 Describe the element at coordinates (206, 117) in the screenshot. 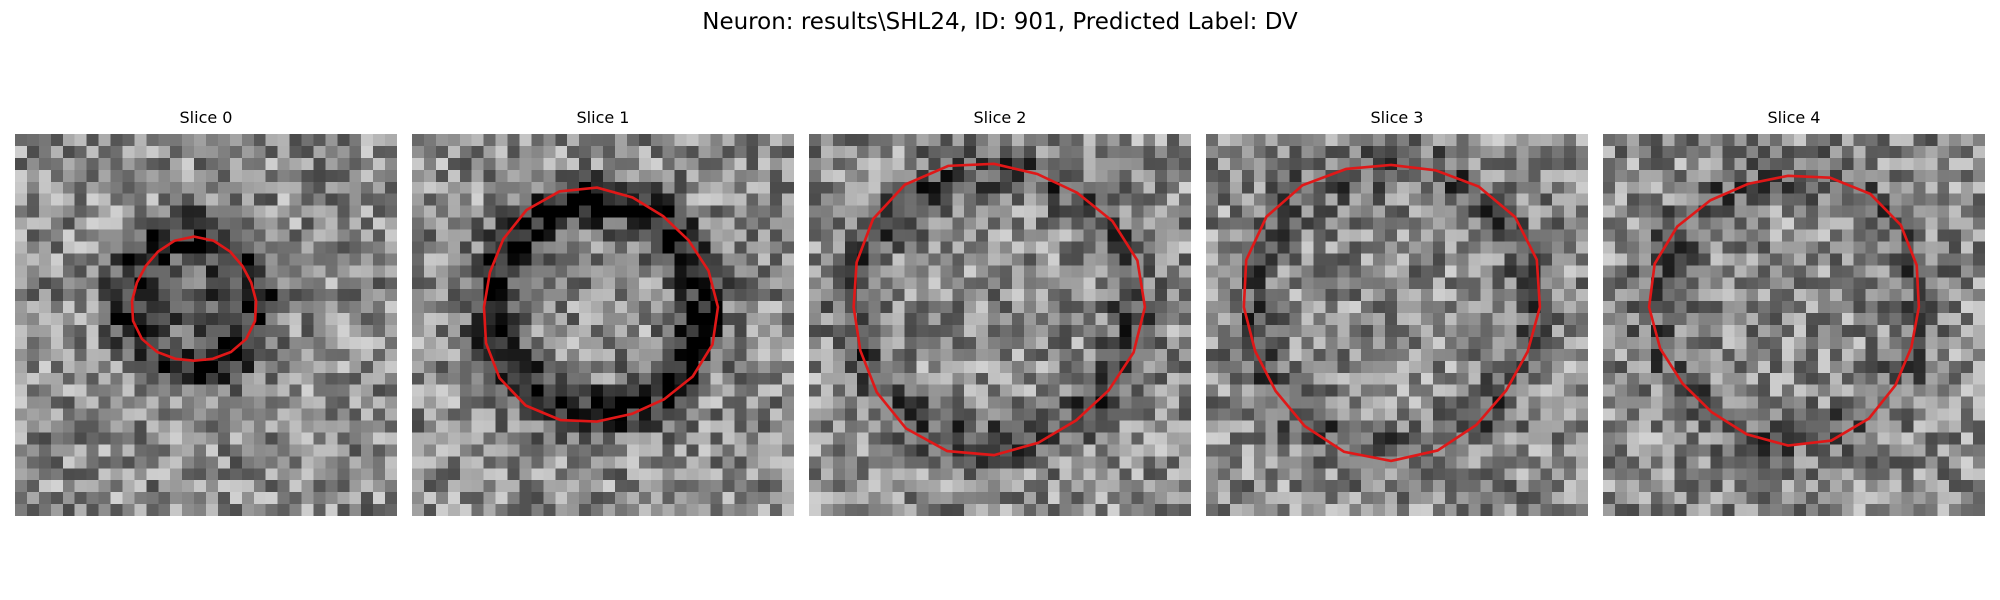

I see `slice-title-0: Slice 0` at that location.